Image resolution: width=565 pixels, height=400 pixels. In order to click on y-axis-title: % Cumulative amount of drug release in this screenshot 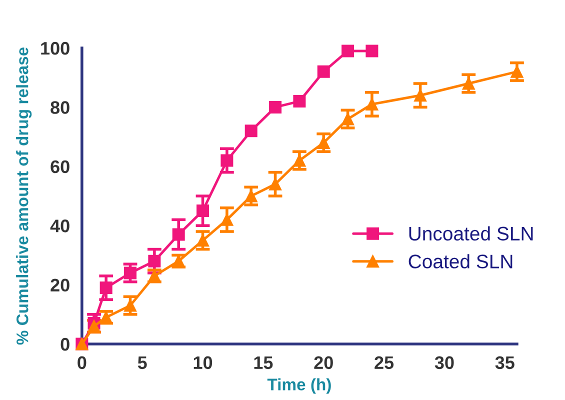, I will do `click(24, 196)`.